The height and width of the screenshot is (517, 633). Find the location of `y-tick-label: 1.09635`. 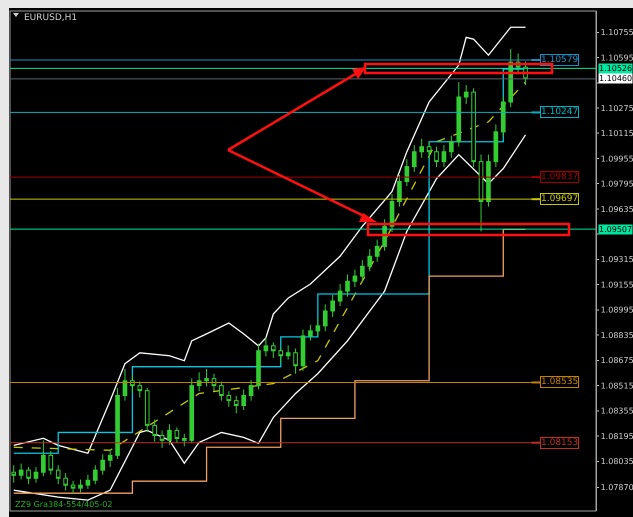

y-tick-label: 1.09635 is located at coordinates (616, 209).